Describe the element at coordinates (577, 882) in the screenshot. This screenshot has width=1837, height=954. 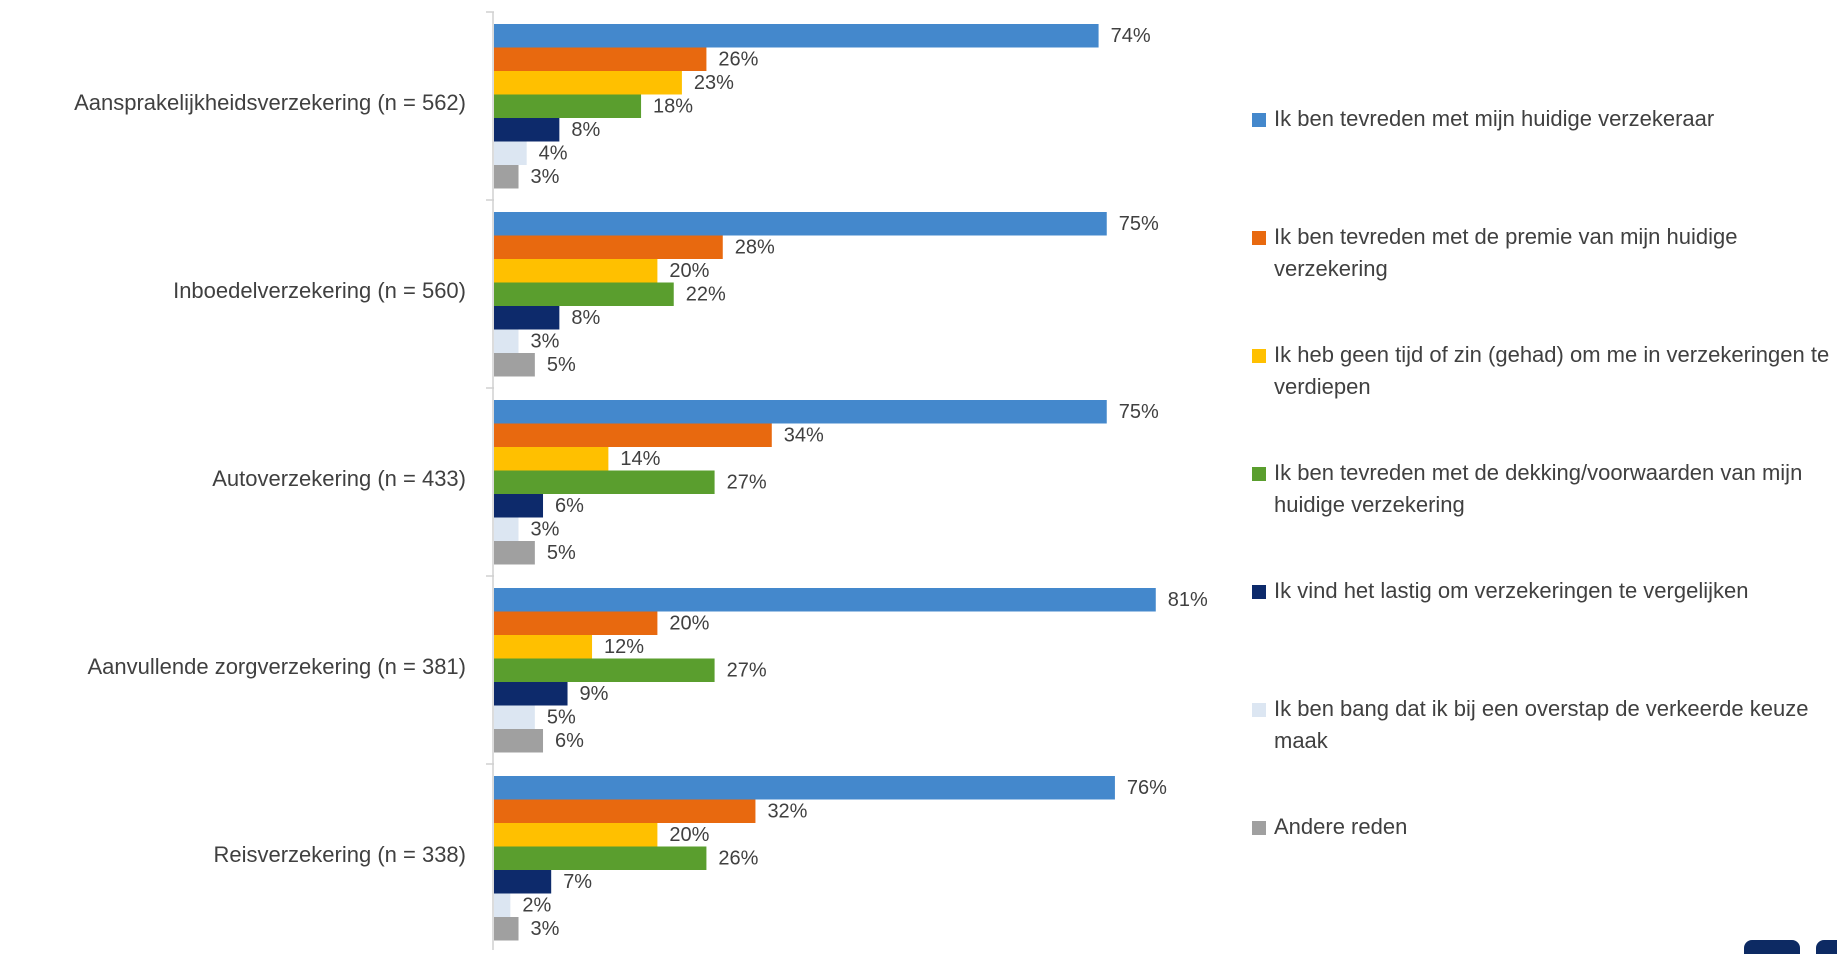
I see `data-label: 7%` at that location.